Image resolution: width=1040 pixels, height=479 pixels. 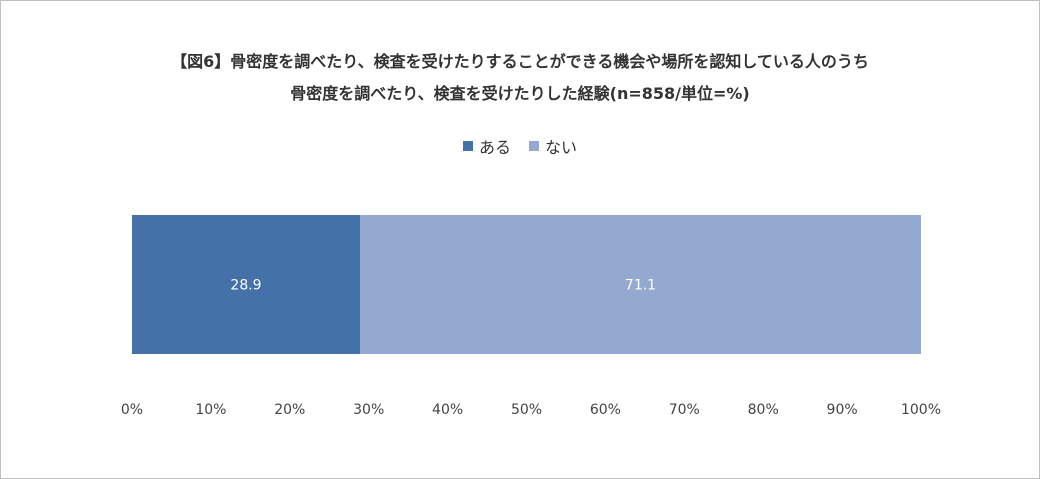 I want to click on legend-item-aru: ある, so click(x=486, y=146).